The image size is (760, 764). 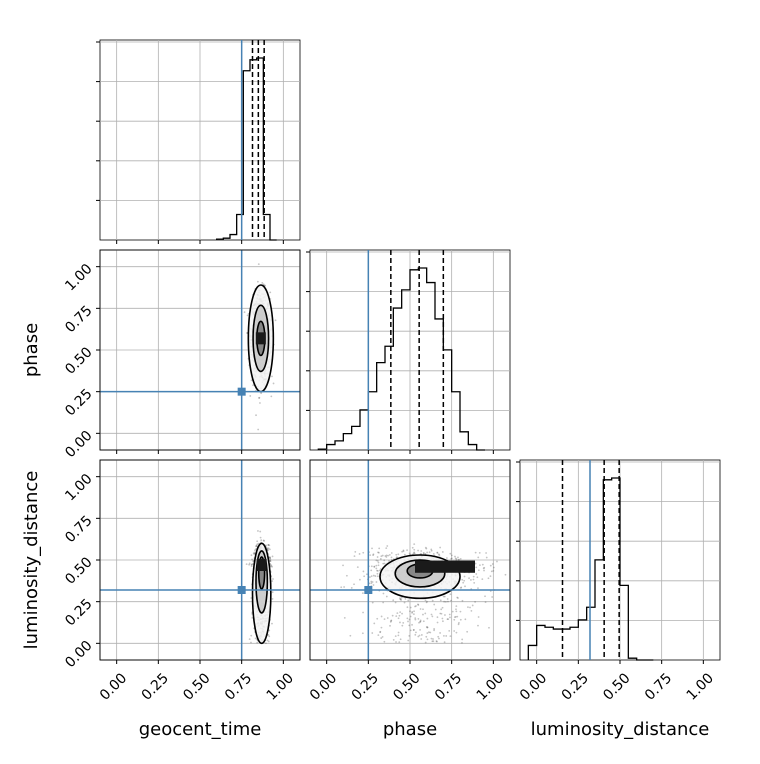 What do you see at coordinates (78, 444) in the screenshot?
I see `y-tick-label: 0.00` at bounding box center [78, 444].